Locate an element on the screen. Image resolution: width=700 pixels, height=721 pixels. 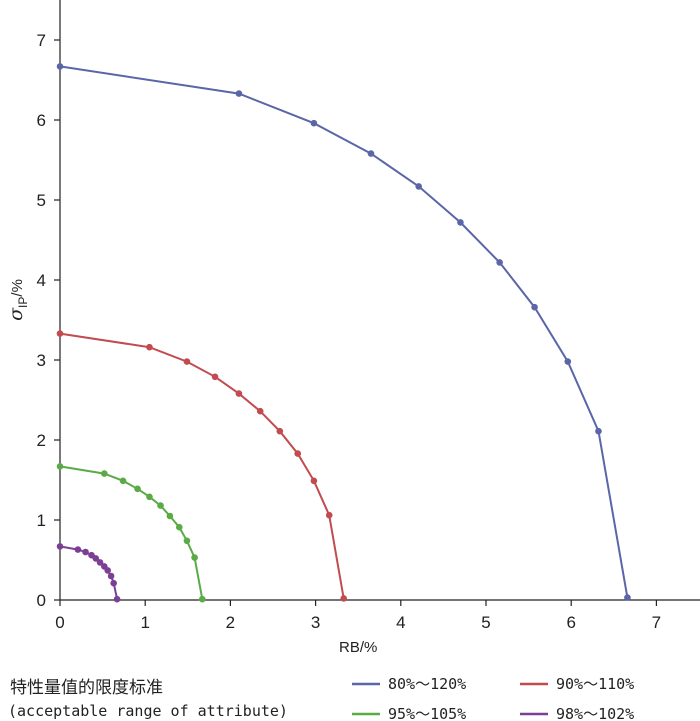
x-tick-label: 4 is located at coordinates (400, 622).